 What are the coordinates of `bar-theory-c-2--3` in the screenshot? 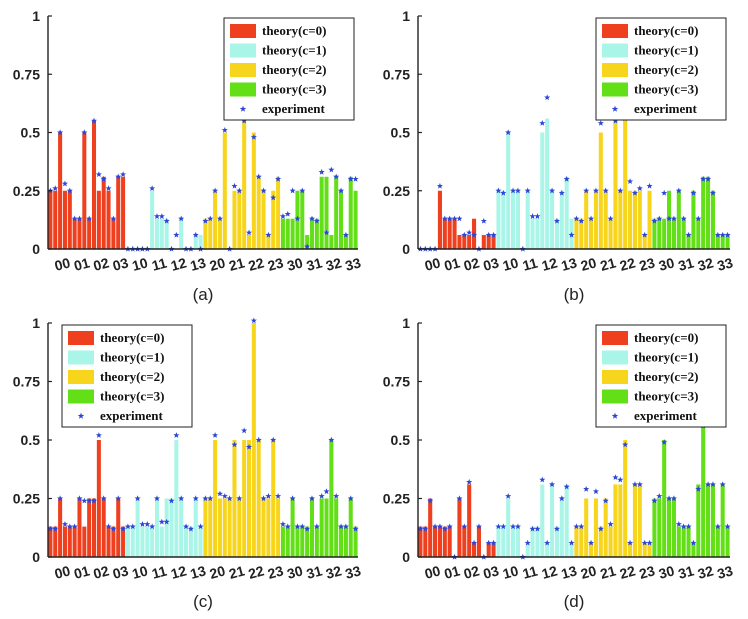 It's located at (219, 527).